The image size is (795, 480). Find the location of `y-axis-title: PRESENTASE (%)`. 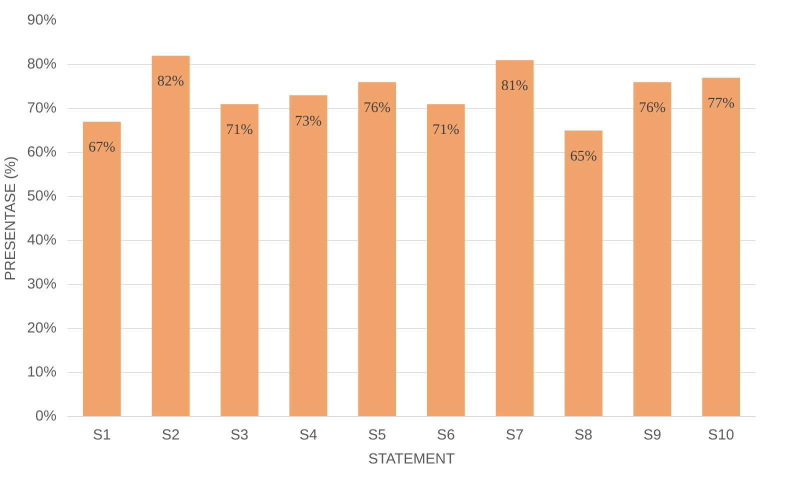

y-axis-title: PRESENTASE (%) is located at coordinates (11, 218).